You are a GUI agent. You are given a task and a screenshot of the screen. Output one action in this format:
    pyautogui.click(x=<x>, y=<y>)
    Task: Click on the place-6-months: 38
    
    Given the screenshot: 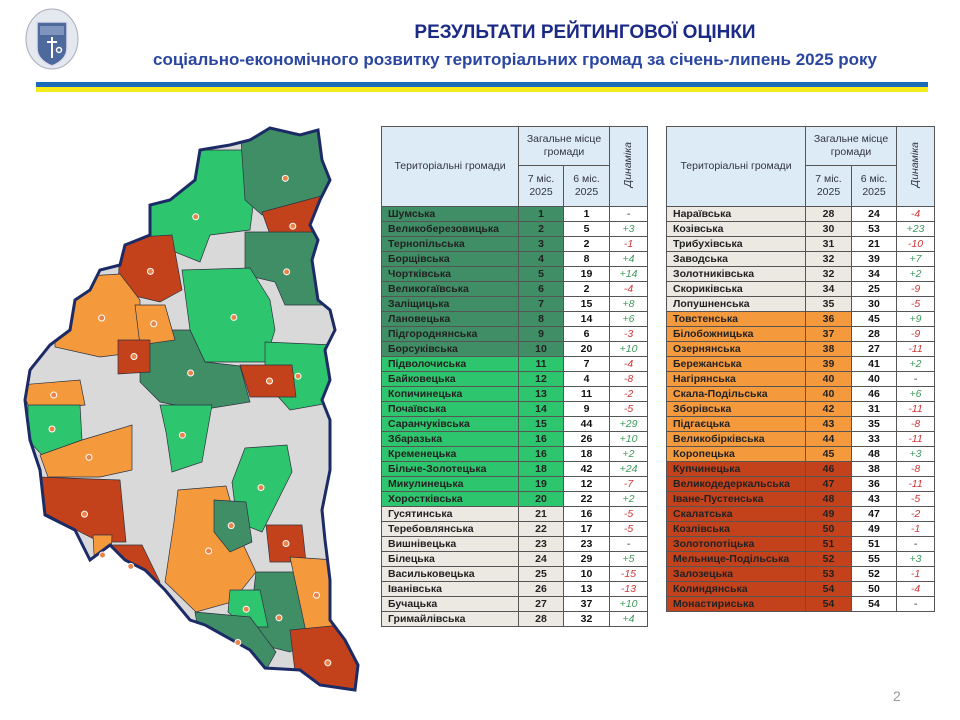 What is the action you would take?
    pyautogui.click(x=874, y=469)
    